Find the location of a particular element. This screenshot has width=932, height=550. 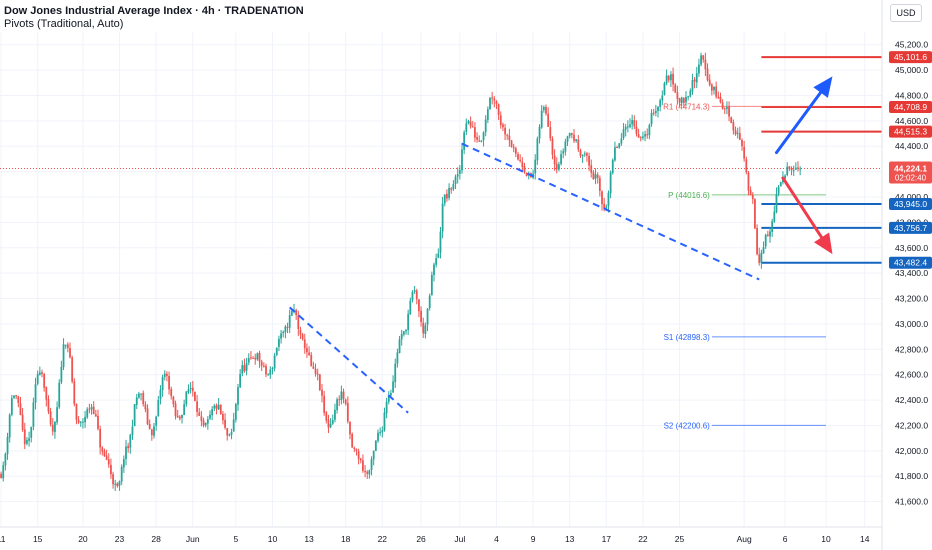

y-tick-label: 43,200.0 is located at coordinates (911, 299).